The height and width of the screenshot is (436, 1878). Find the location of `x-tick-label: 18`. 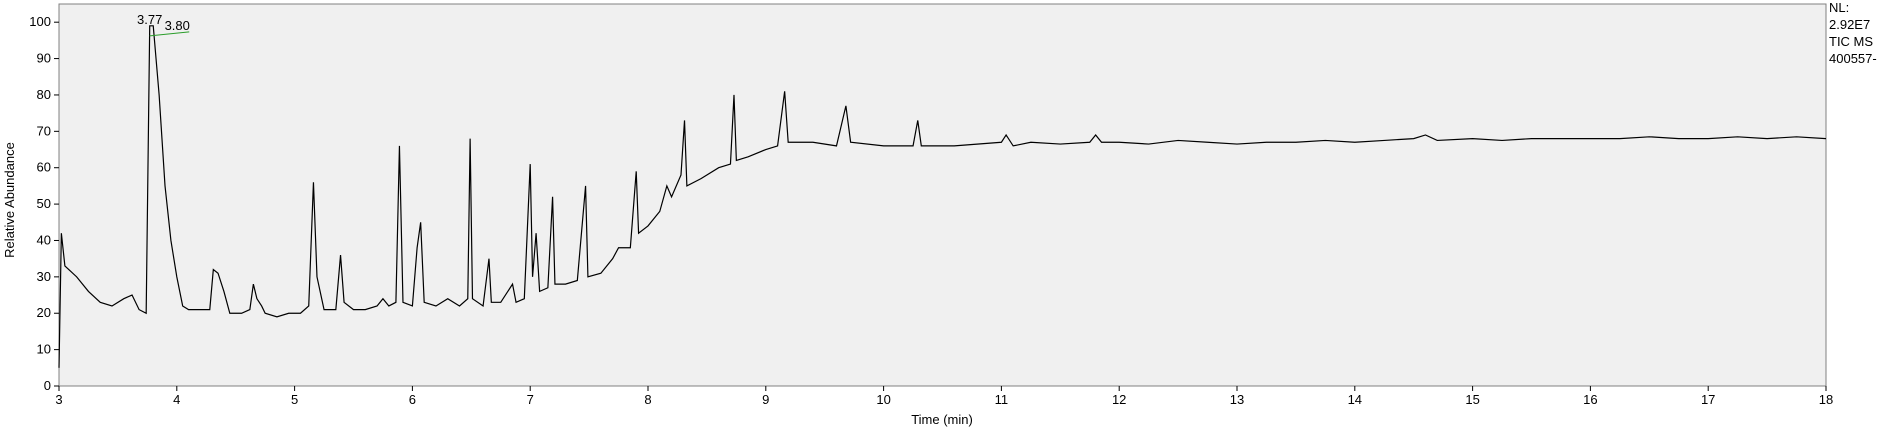

x-tick-label: 18 is located at coordinates (1826, 399).